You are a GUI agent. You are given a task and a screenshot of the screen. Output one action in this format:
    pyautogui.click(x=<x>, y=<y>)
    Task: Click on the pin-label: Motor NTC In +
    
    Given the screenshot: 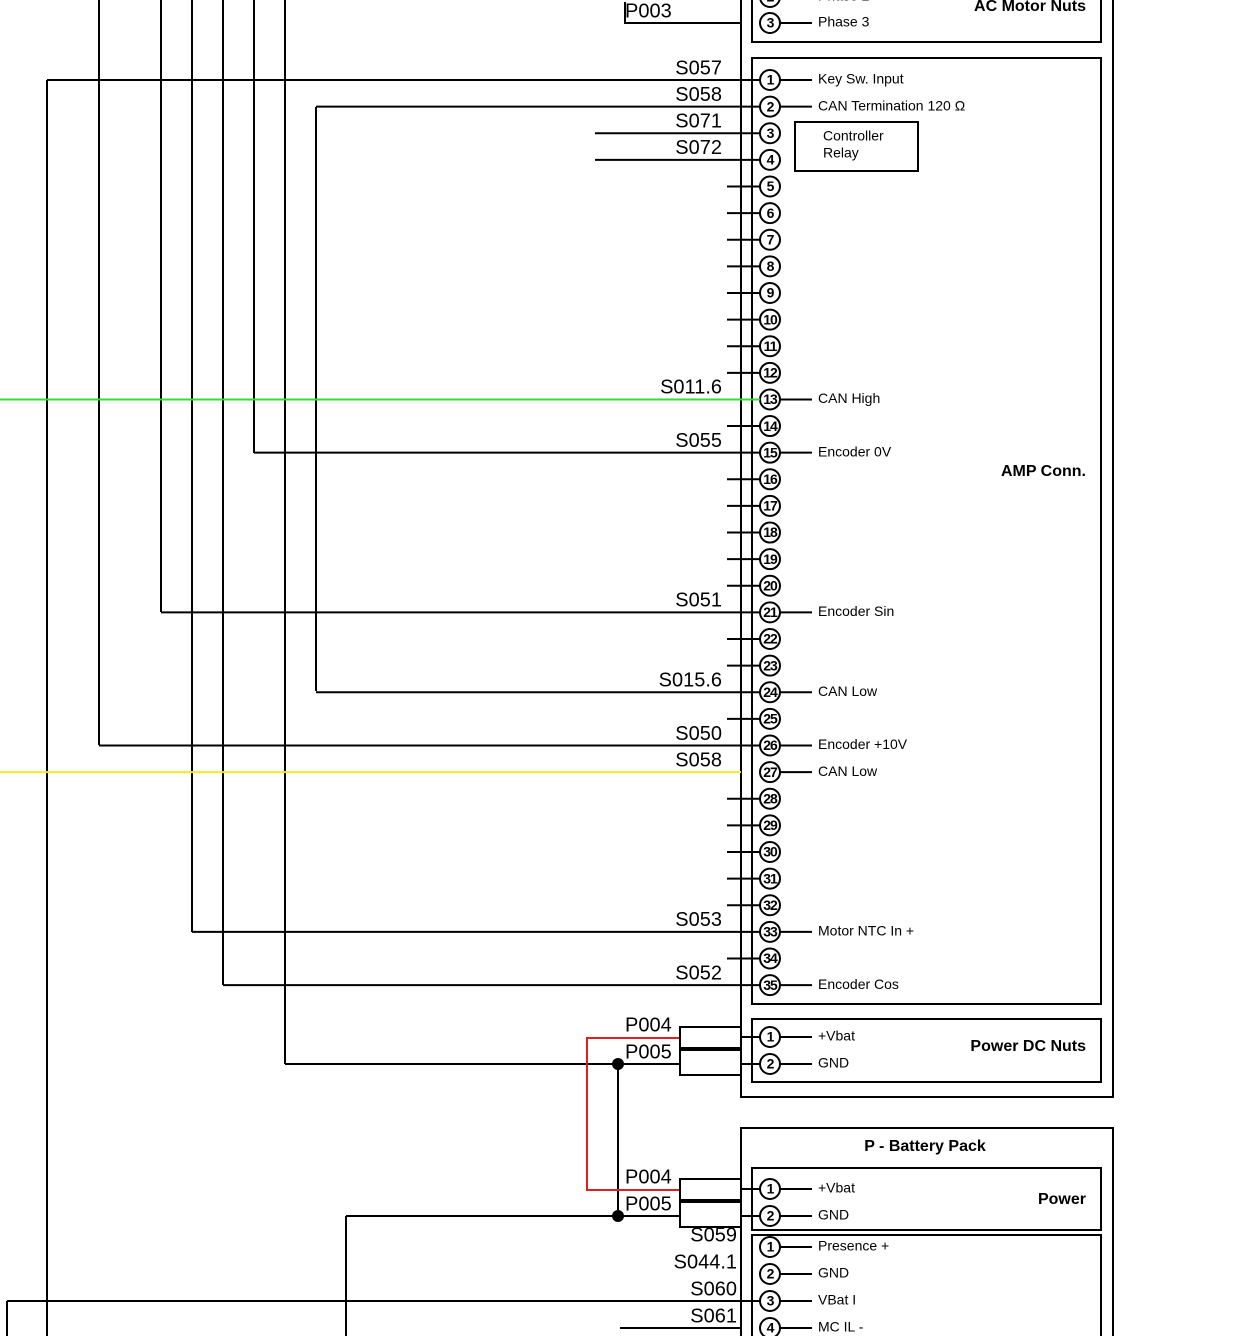 What is the action you would take?
    pyautogui.click(x=866, y=931)
    